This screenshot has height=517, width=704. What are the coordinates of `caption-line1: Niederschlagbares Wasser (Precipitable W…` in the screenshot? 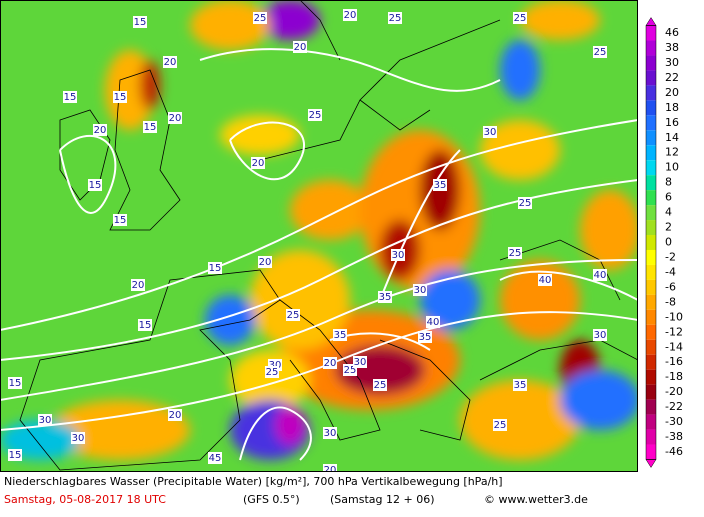 It's located at (253, 481).